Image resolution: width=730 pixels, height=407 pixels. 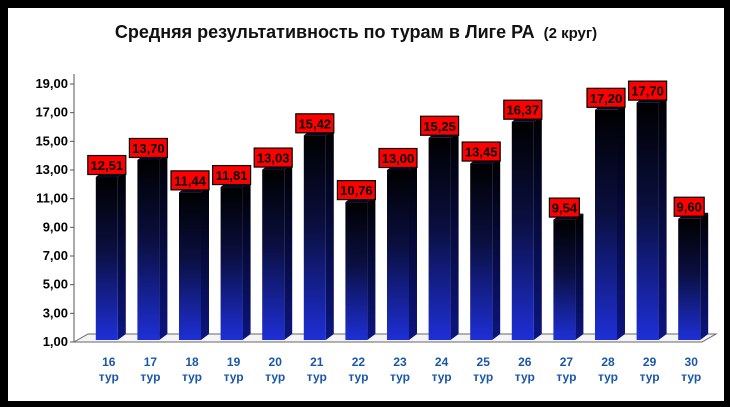 I want to click on data-label-text: 9,60, so click(x=689, y=207).